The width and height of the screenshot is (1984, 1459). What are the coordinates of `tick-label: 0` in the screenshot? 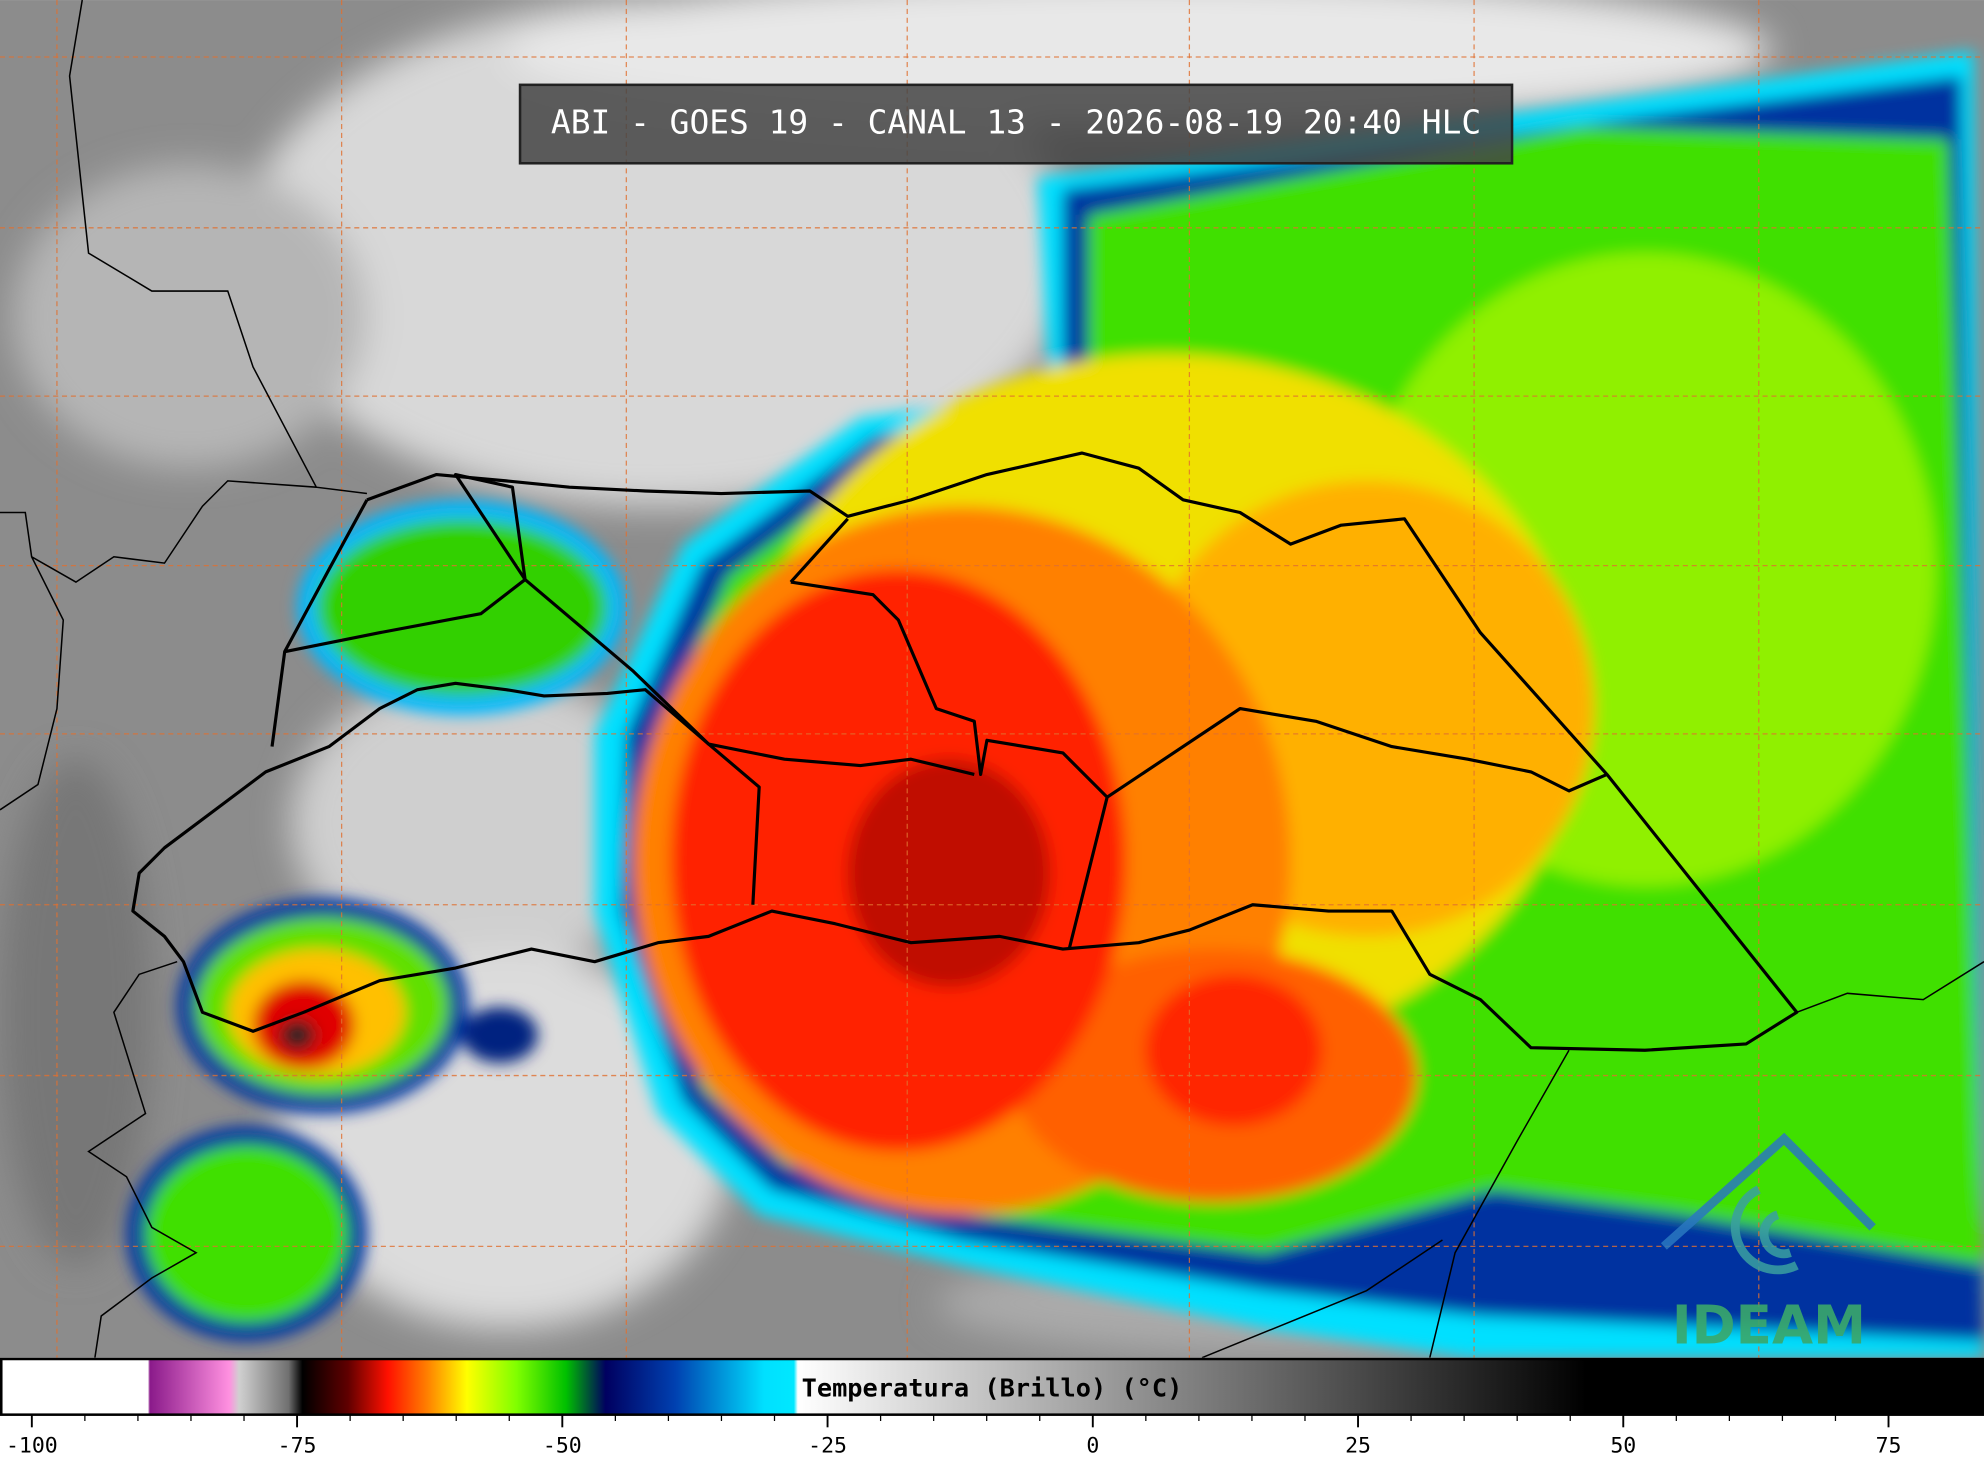 It's located at (1092, 1445).